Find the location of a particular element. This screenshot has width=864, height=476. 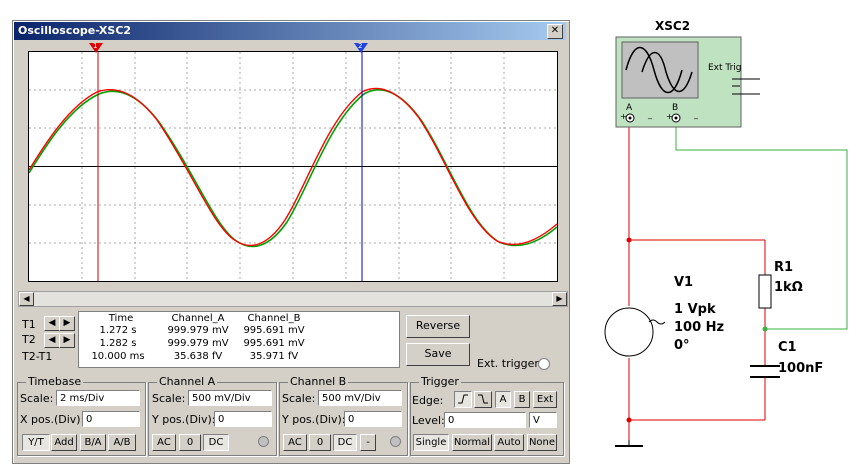

header-channel-a: Channel_A is located at coordinates (198, 318).